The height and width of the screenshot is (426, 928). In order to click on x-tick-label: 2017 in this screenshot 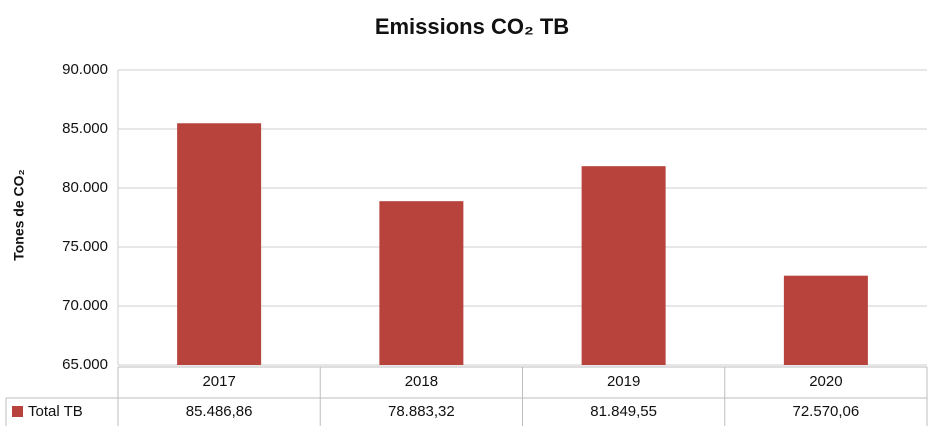, I will do `click(218, 381)`.